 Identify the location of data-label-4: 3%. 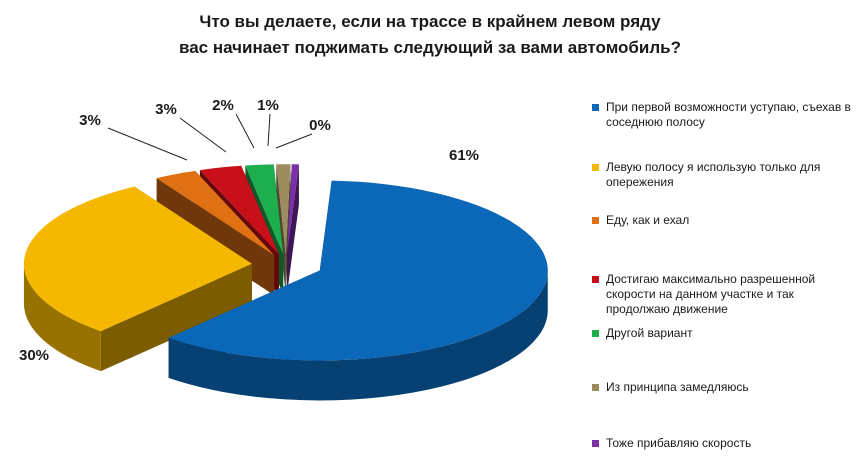
(166, 109).